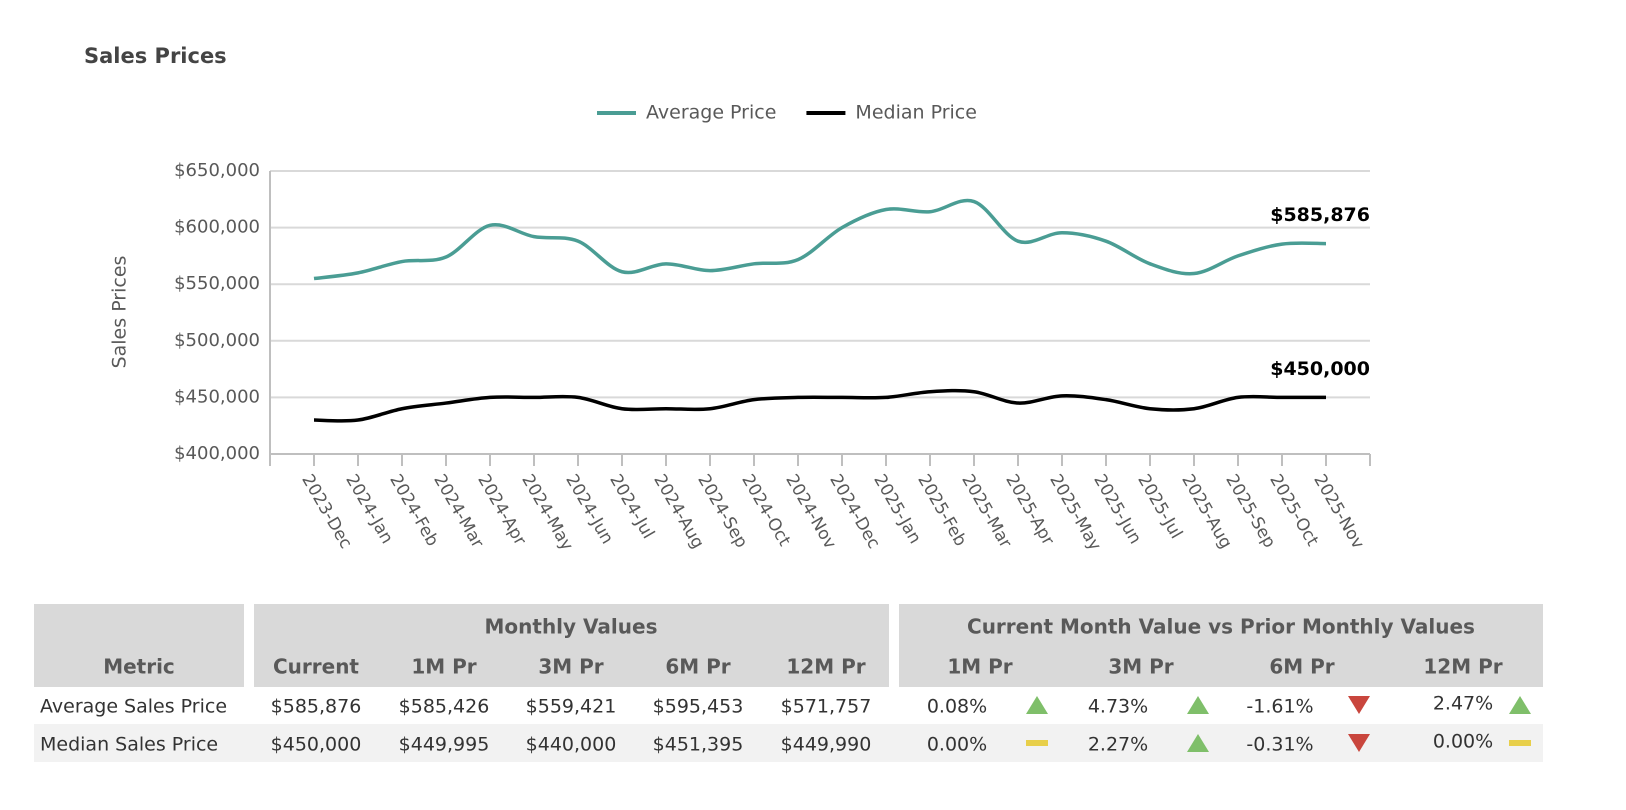  Describe the element at coordinates (217, 170) in the screenshot. I see `y-tick-label: $650,000` at that location.